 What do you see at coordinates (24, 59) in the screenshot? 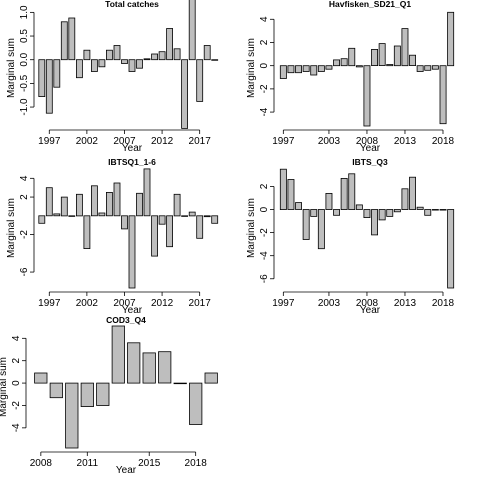
I see `y-tick-label: 0.0` at bounding box center [24, 59].